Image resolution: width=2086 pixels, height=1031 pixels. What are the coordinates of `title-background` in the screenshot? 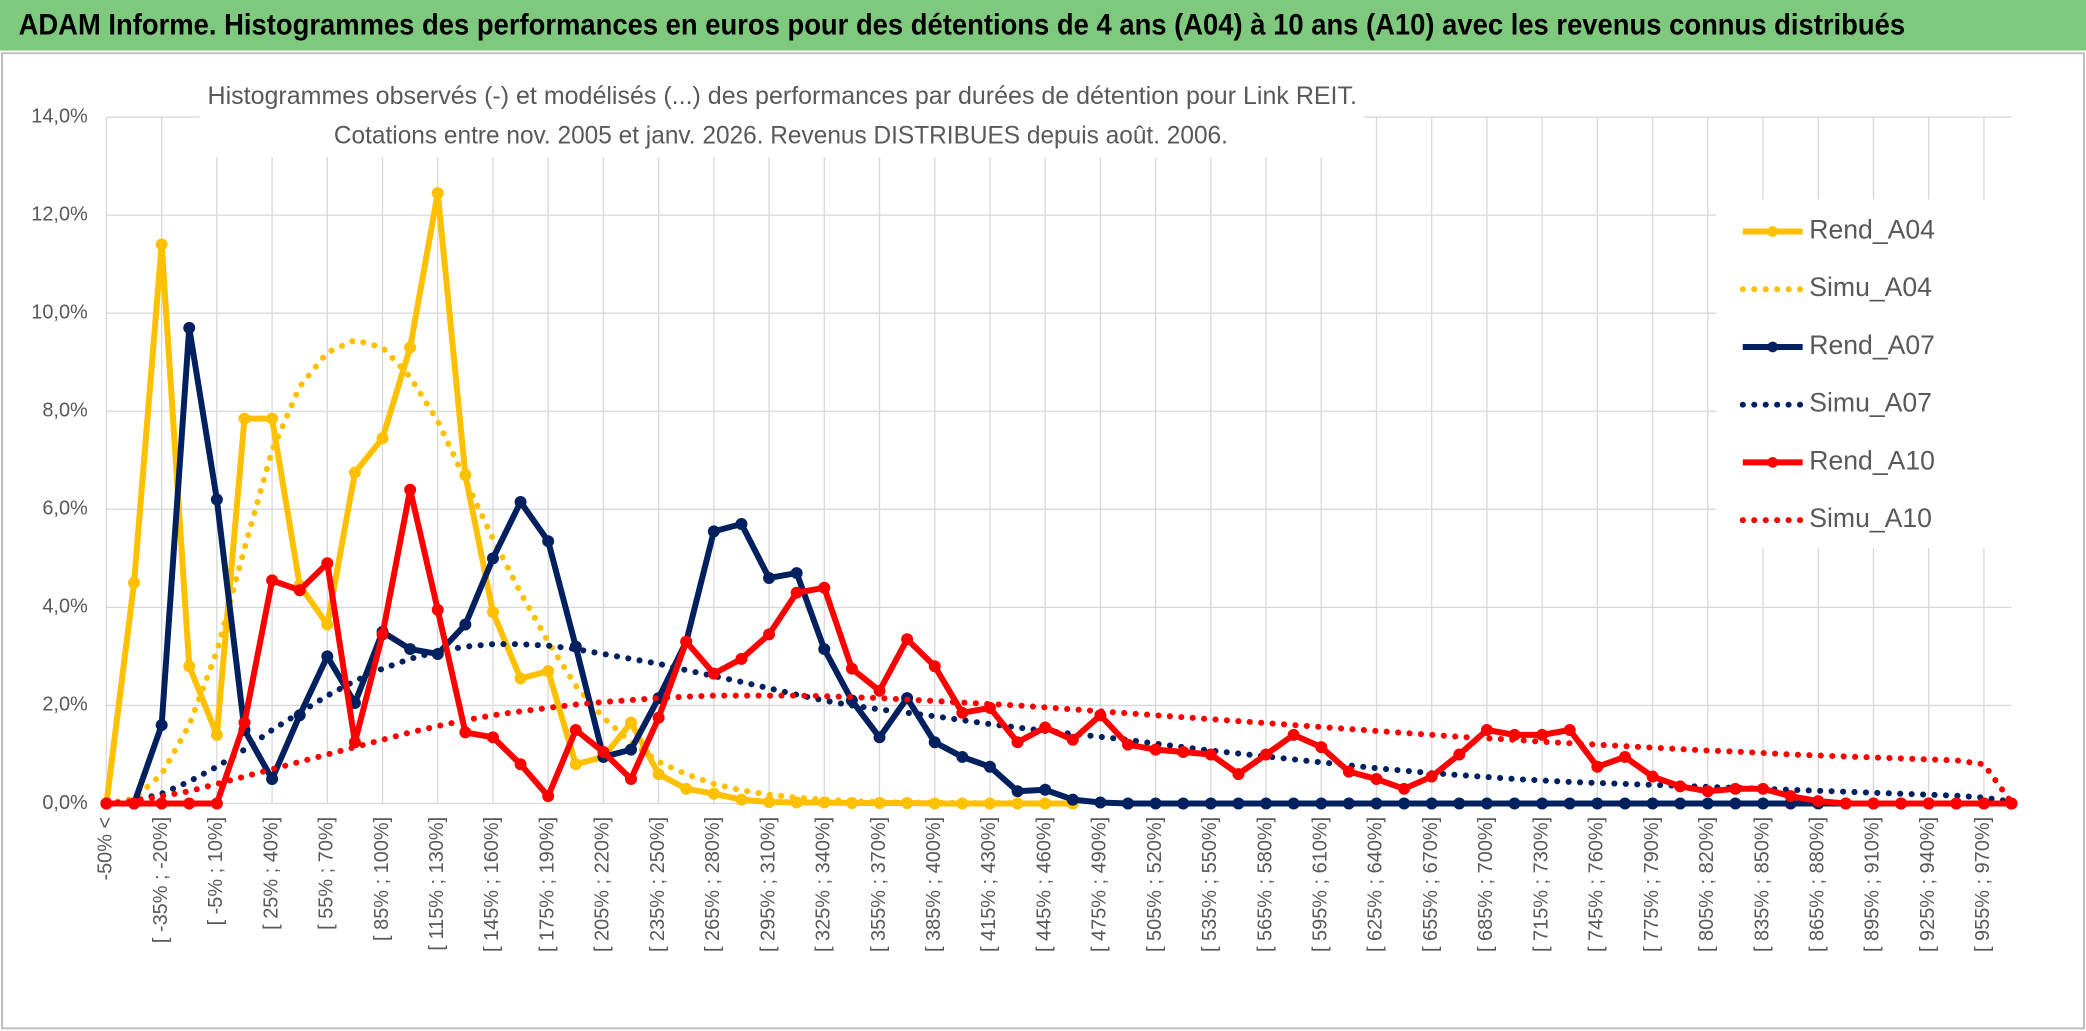 It's located at (781, 117).